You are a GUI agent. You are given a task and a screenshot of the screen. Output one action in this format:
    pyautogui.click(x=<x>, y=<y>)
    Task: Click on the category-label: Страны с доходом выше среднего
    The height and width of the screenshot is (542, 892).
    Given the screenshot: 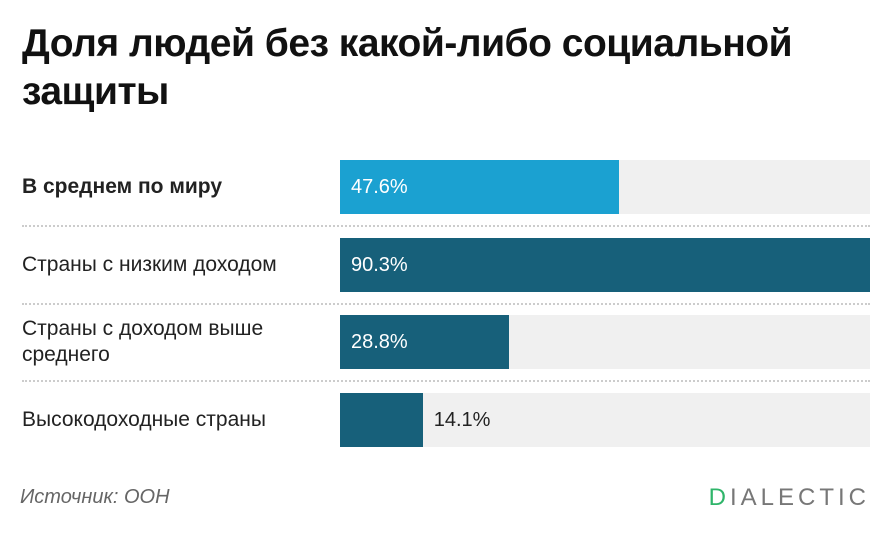 What is the action you would take?
    pyautogui.click(x=143, y=341)
    